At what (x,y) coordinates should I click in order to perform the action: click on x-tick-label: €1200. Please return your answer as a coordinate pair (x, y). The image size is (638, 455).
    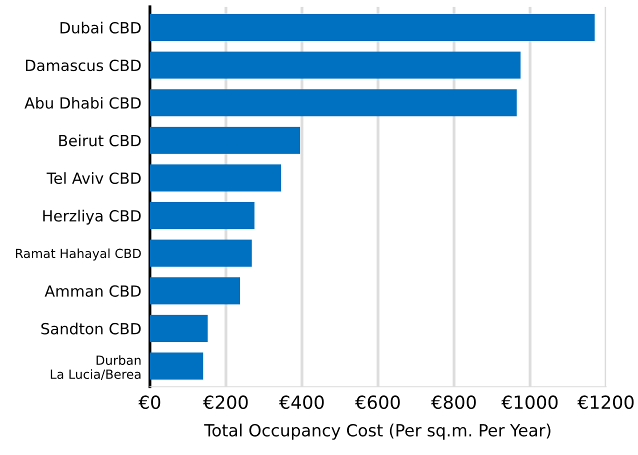
    Looking at the image, I should click on (605, 402).